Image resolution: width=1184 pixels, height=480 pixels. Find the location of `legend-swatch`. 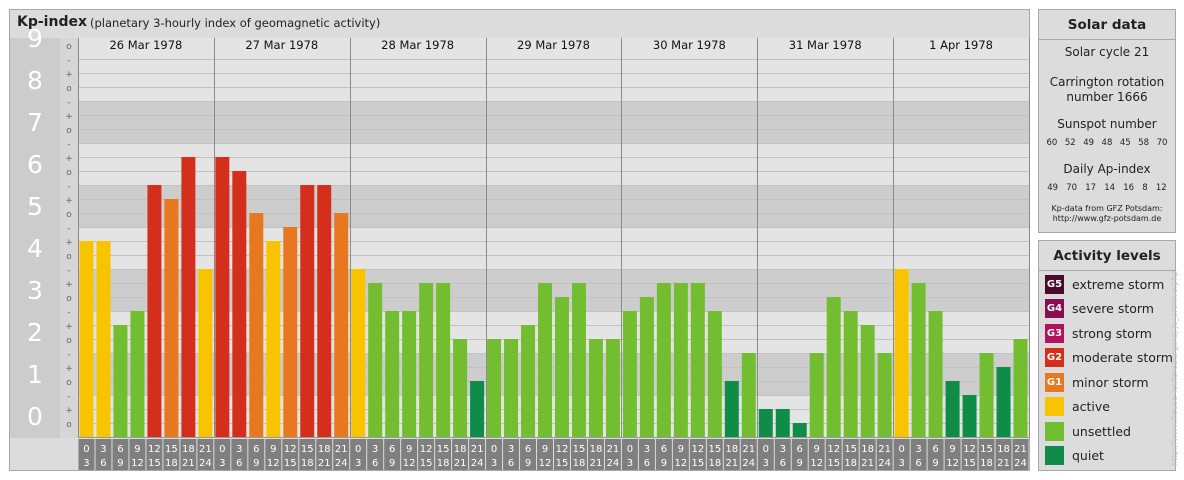

legend-swatch is located at coordinates (1054, 406).